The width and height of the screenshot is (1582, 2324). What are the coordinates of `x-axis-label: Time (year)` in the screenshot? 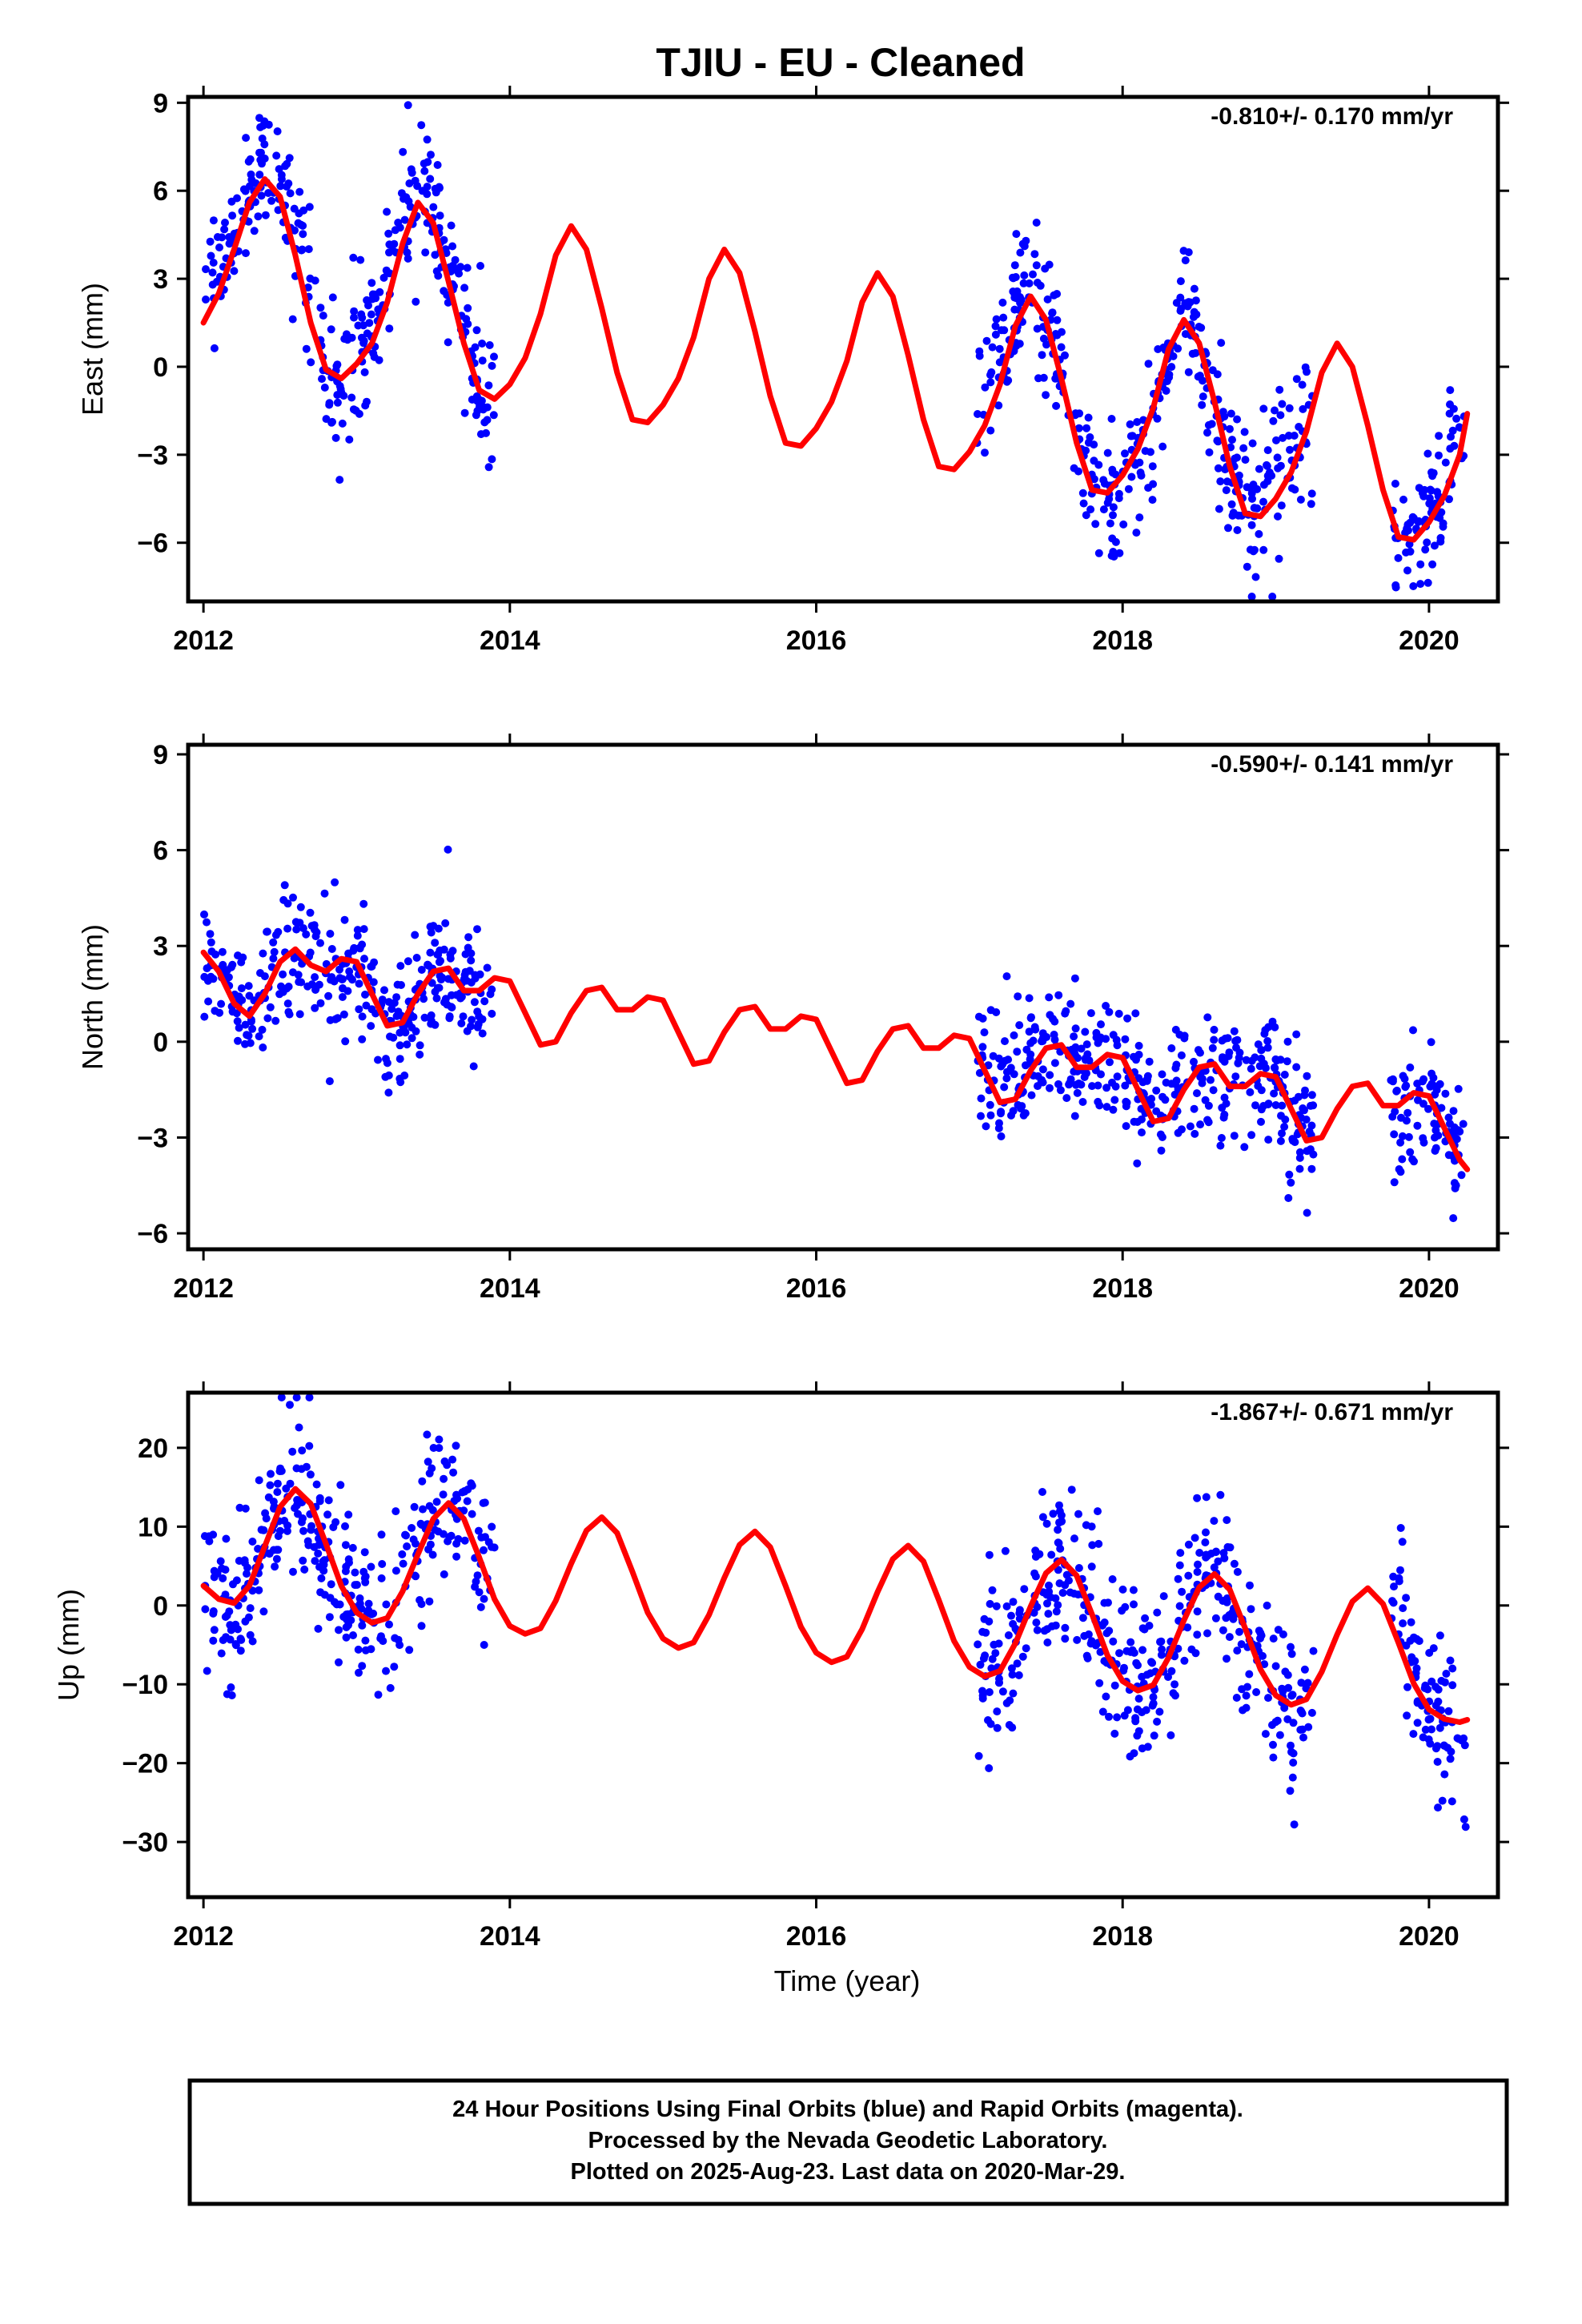 It's located at (847, 1981).